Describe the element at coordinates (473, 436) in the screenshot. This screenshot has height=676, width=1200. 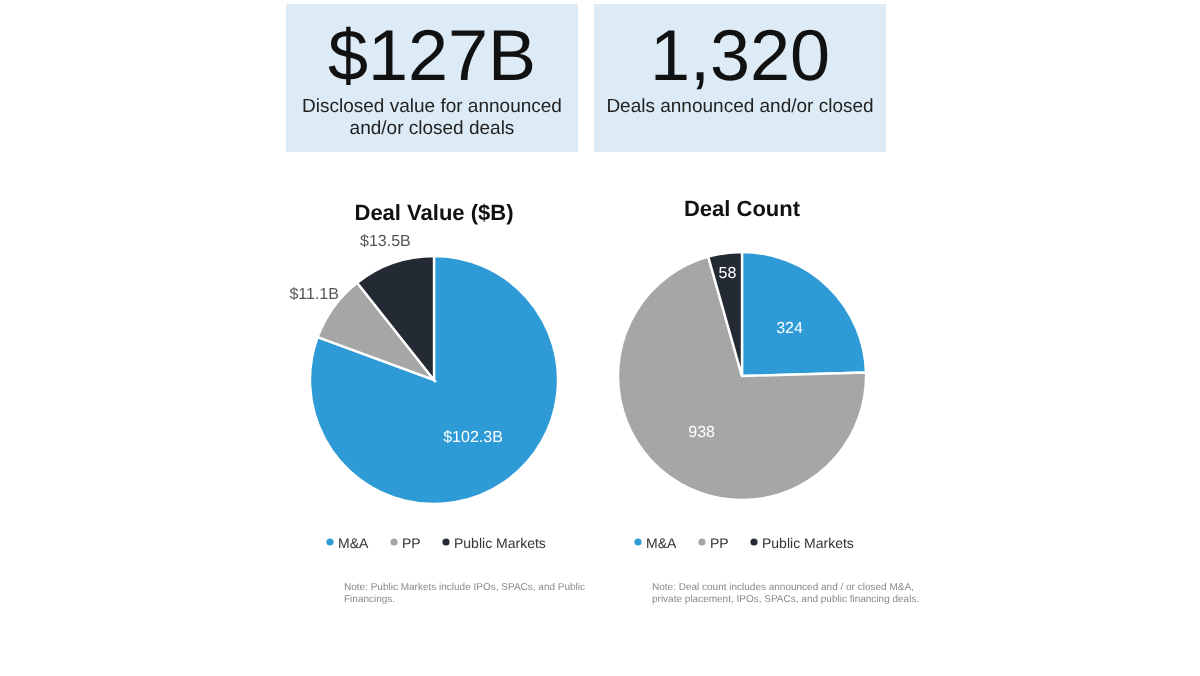
I see `data-label: $102.3B` at that location.